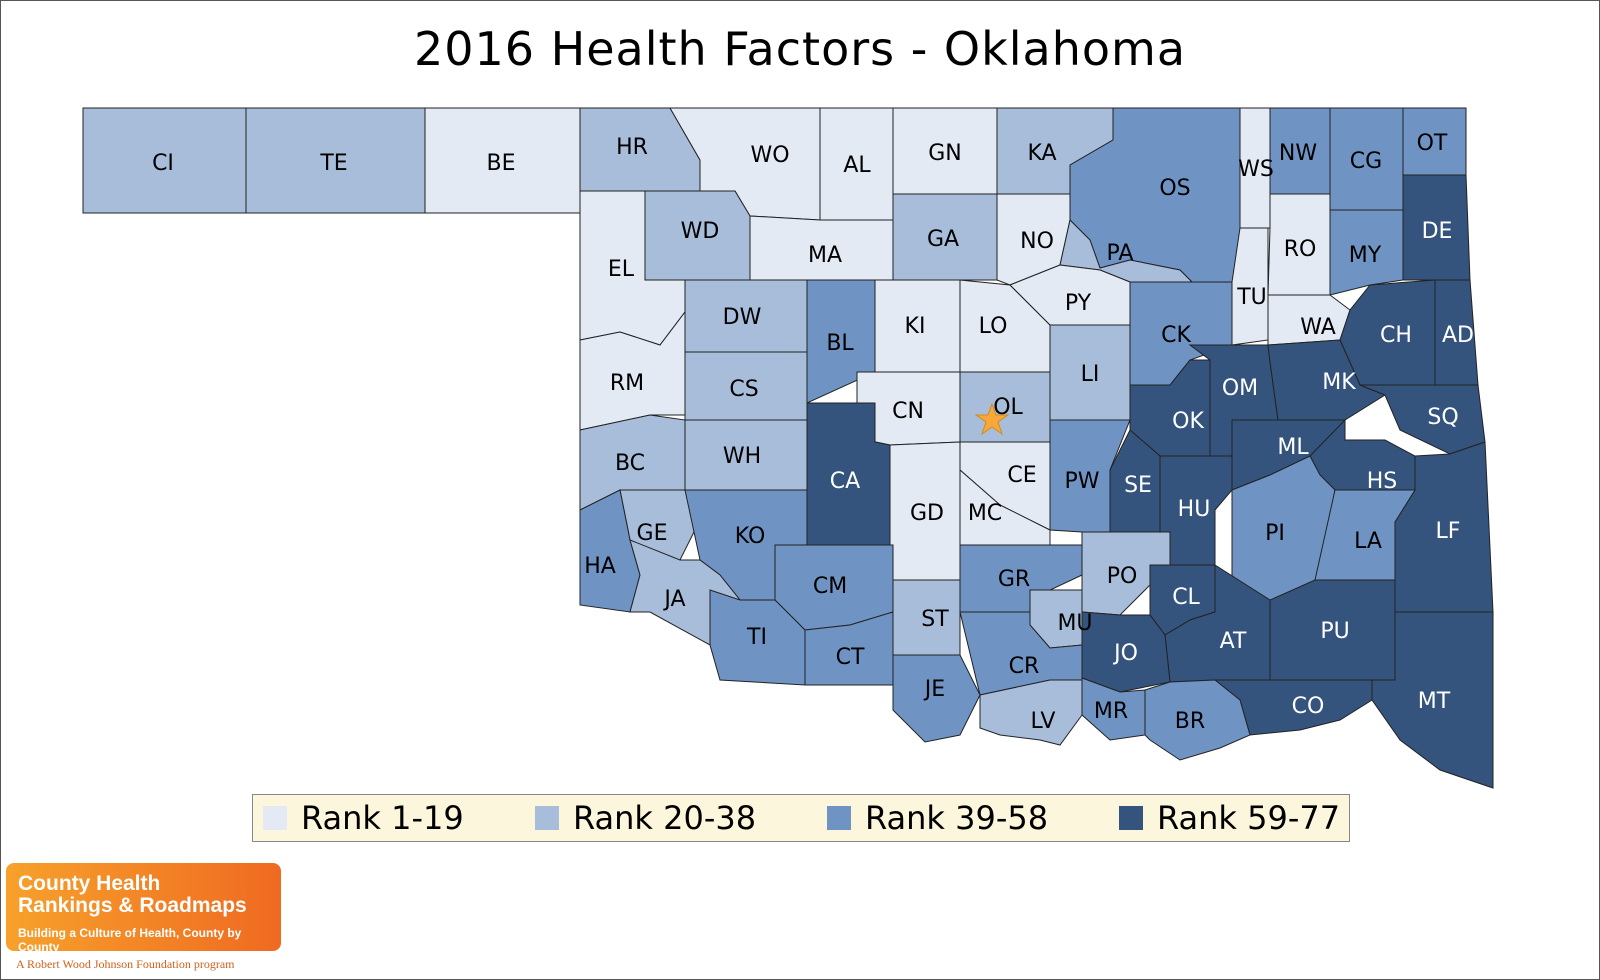 The width and height of the screenshot is (1600, 980). Describe the element at coordinates (1125, 653) in the screenshot. I see `county-label-jo: JO` at that location.